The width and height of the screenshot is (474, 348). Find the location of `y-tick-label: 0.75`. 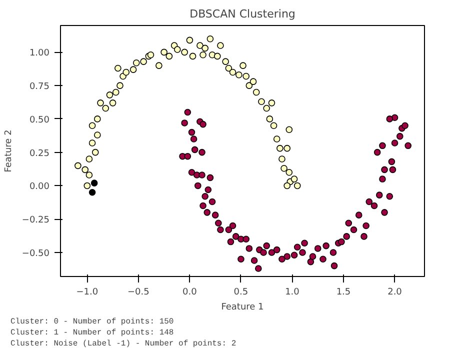

y-tick-label: 0.75 is located at coordinates (39, 87).